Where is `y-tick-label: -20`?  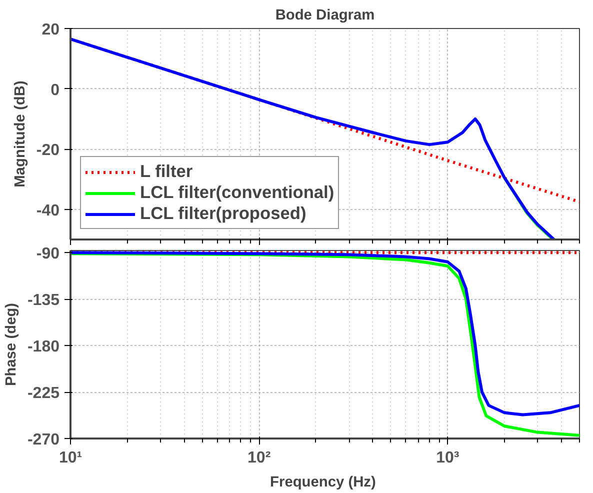
y-tick-label: -20 is located at coordinates (48, 151).